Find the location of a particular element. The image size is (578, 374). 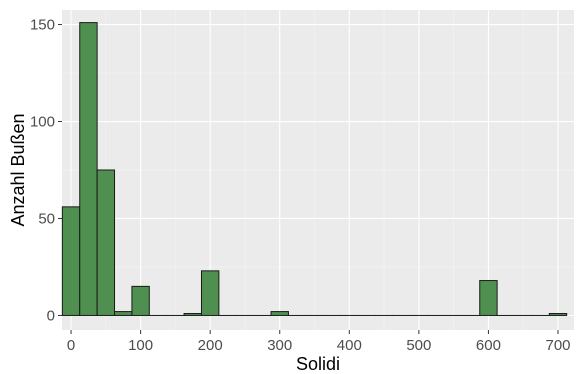

x-axis-title: Solidi is located at coordinates (318, 364).